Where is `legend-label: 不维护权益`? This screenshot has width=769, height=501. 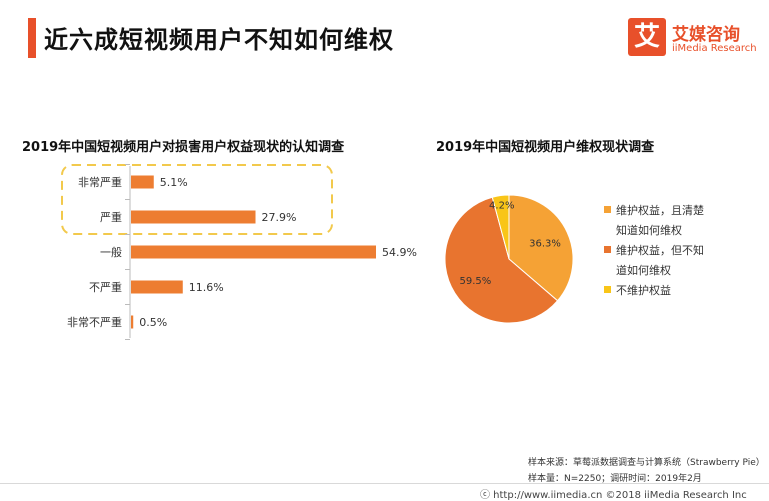 legend-label: 不维护权益 is located at coordinates (643, 290).